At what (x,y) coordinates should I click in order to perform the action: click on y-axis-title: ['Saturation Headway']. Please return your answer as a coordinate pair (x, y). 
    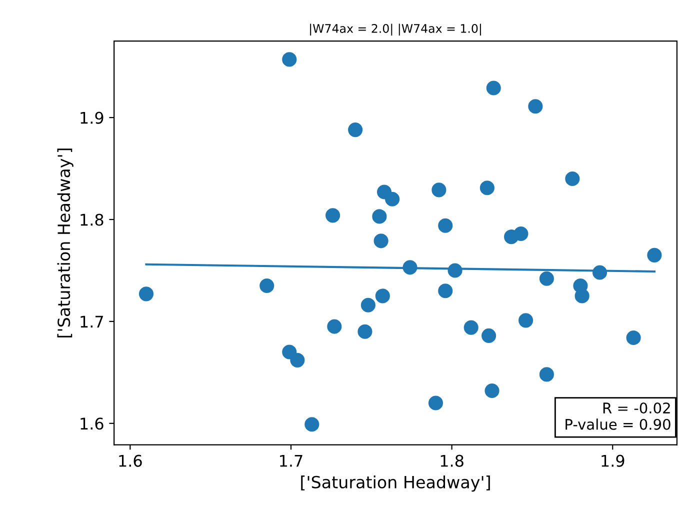
    Looking at the image, I should click on (65, 243).